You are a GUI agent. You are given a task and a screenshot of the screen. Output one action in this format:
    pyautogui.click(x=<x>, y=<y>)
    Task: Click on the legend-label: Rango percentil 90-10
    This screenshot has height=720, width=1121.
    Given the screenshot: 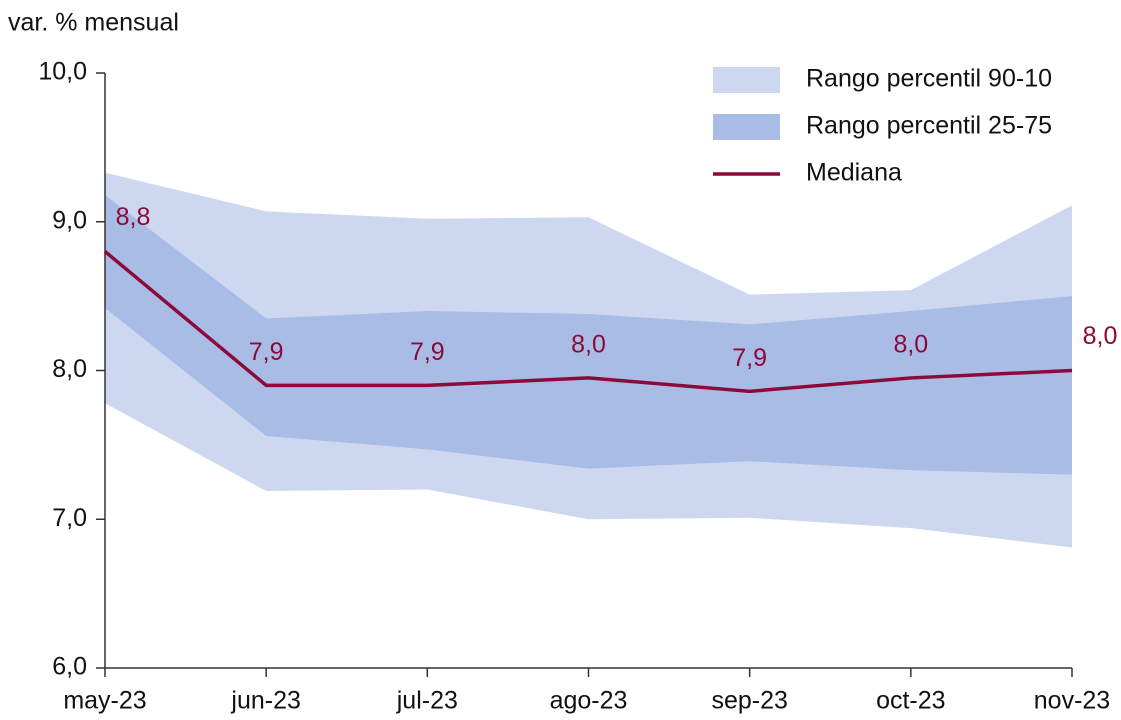 What is the action you would take?
    pyautogui.click(x=929, y=79)
    